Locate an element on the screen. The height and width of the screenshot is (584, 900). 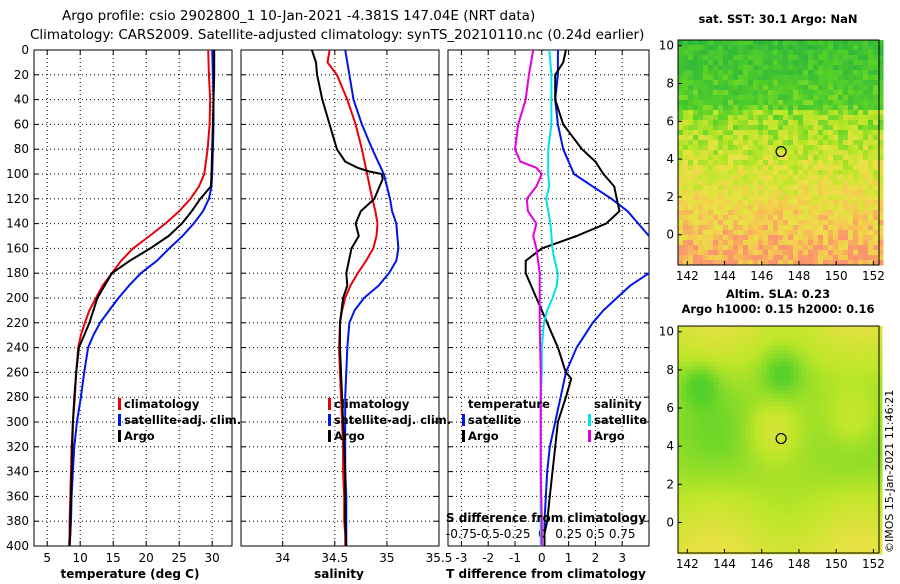
y-tick-label: 260 is located at coordinates (17, 372).